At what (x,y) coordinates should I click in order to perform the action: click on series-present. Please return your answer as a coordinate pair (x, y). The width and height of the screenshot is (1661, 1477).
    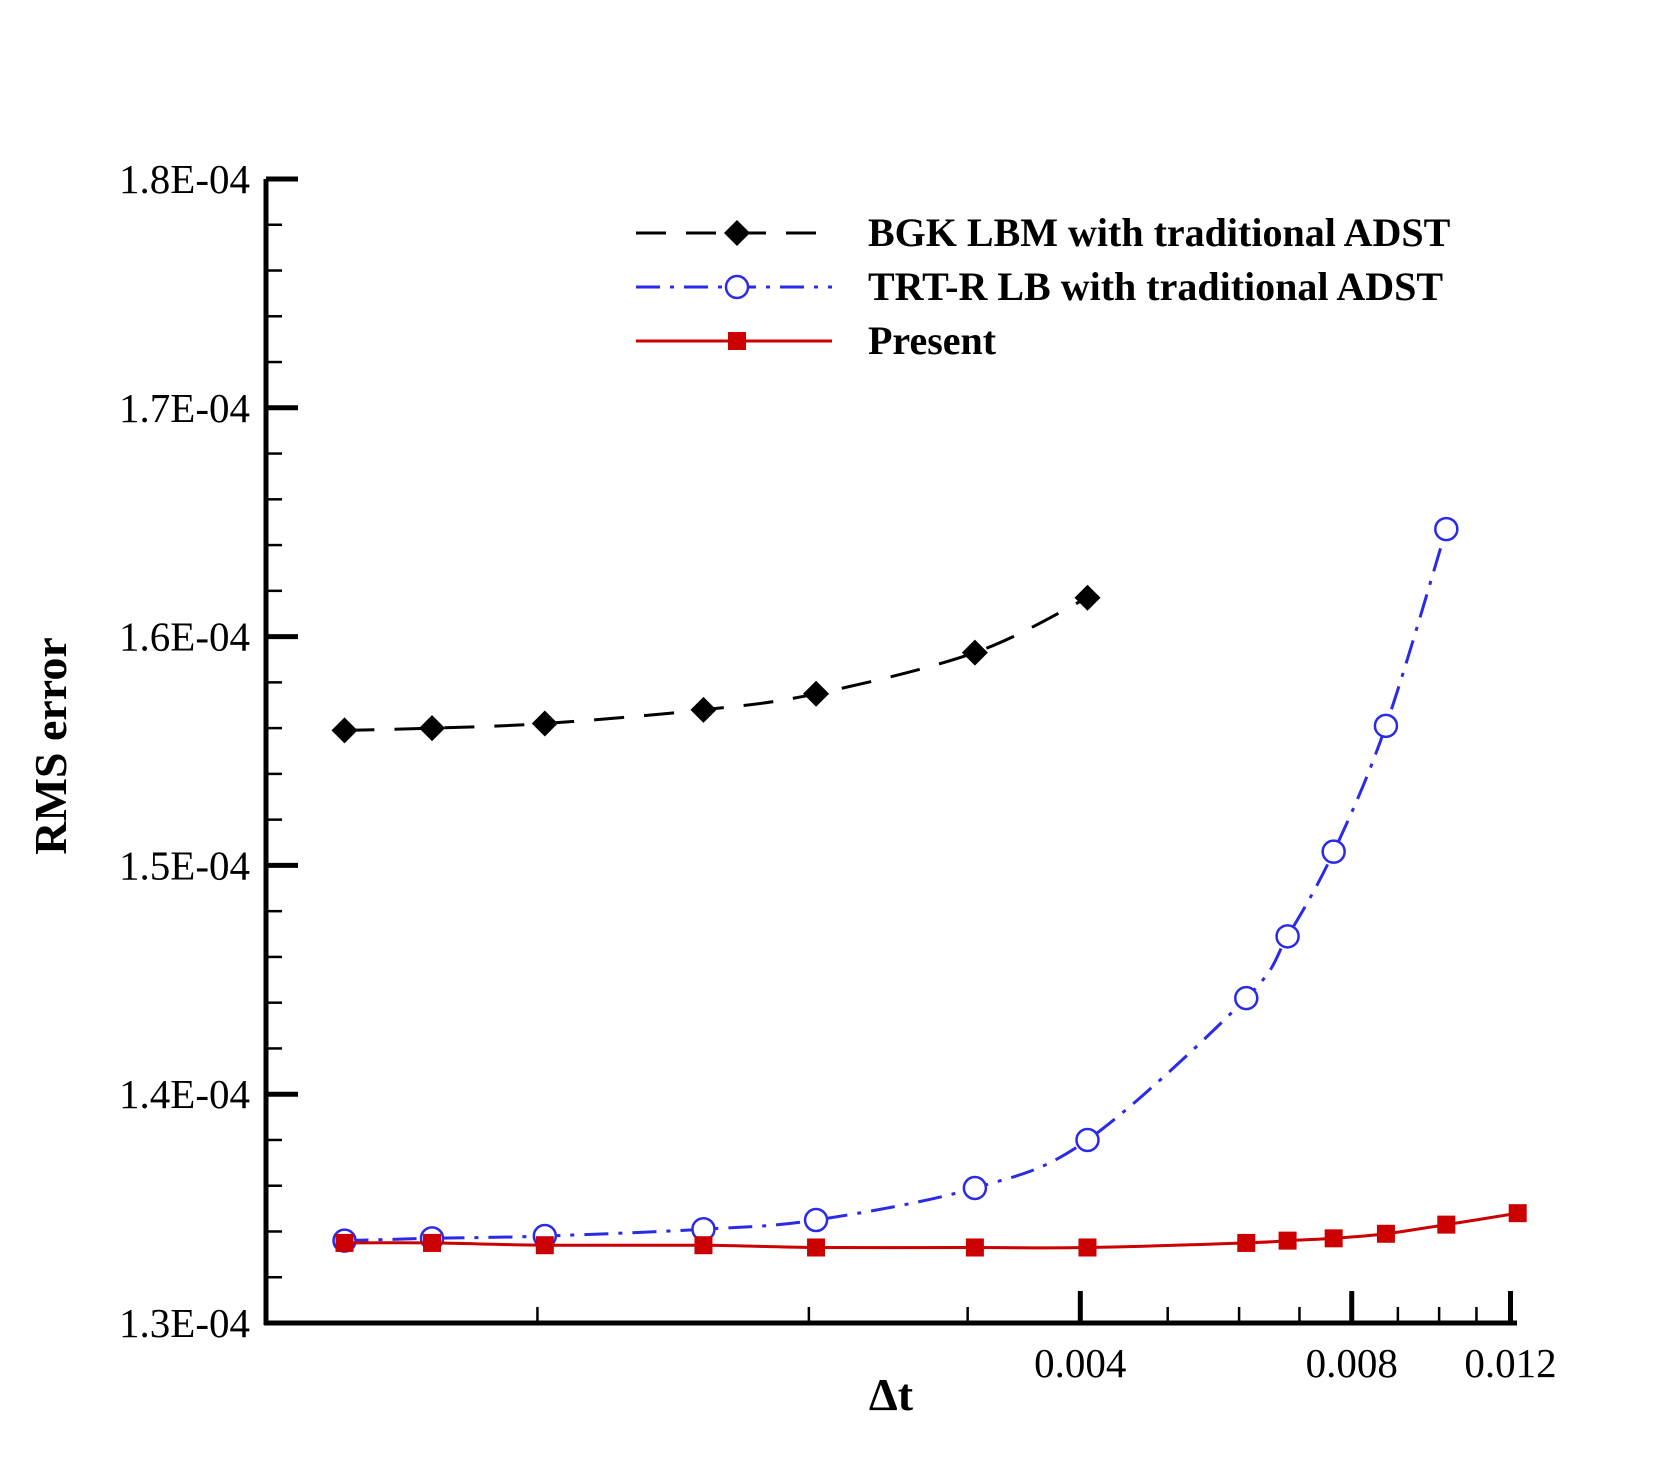
    Looking at the image, I should click on (931, 1230).